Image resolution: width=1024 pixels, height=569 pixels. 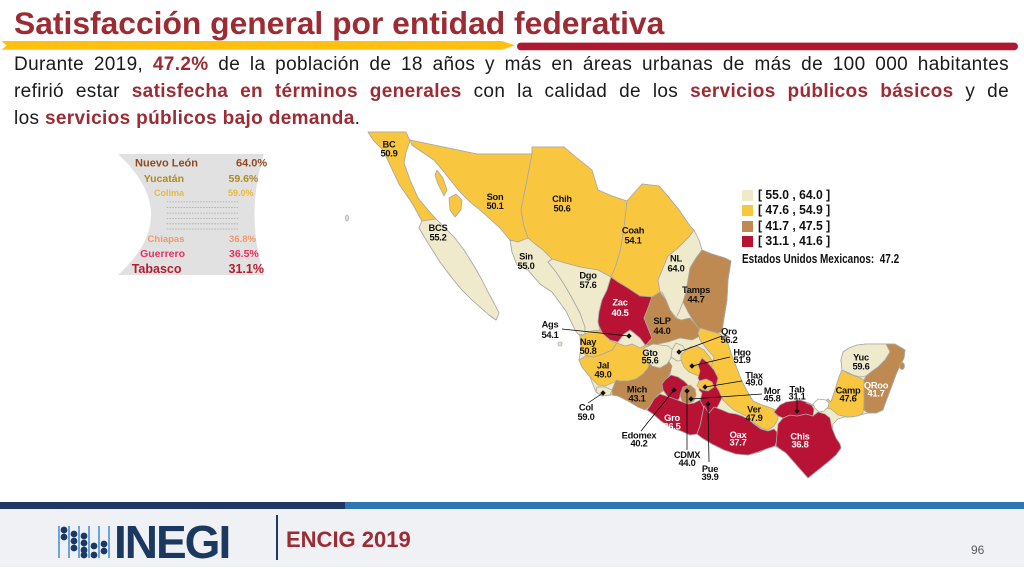 What do you see at coordinates (741, 360) in the screenshot?
I see `svg-text: 51.9` at bounding box center [741, 360].